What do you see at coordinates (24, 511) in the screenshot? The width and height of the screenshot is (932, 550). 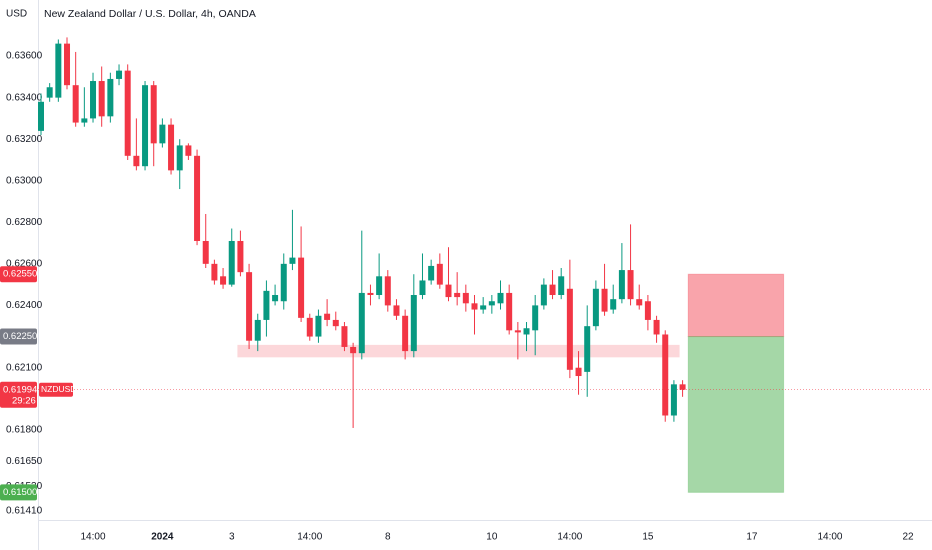 I see `y-tick-label: 0.61410` at bounding box center [24, 511].